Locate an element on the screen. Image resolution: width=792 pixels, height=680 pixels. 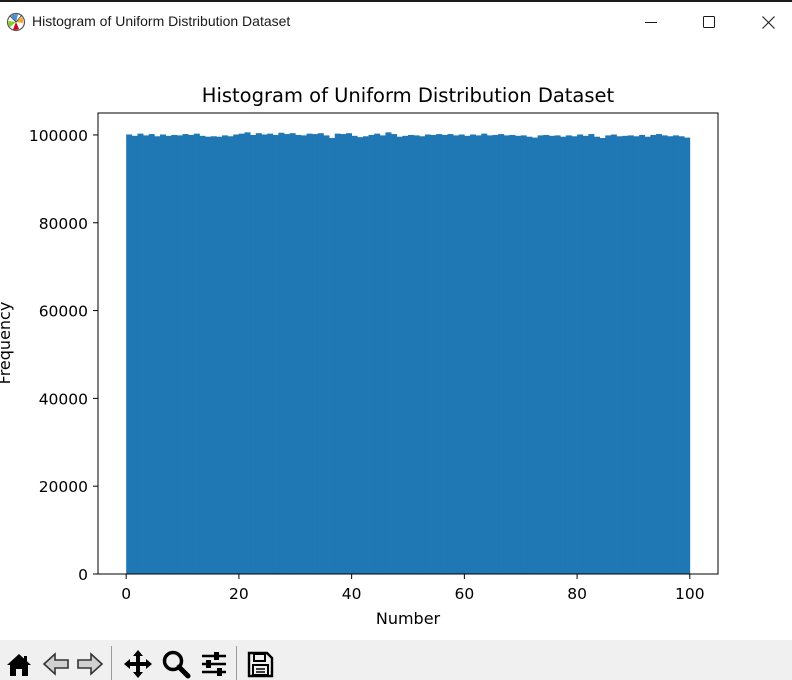
forward-button is located at coordinates (90, 664).